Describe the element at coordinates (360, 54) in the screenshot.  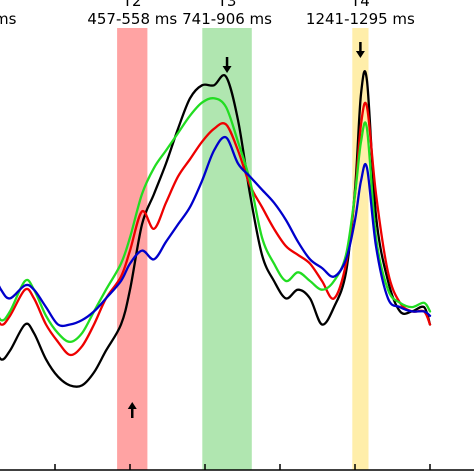
I see `arrow-head-t4` at that location.